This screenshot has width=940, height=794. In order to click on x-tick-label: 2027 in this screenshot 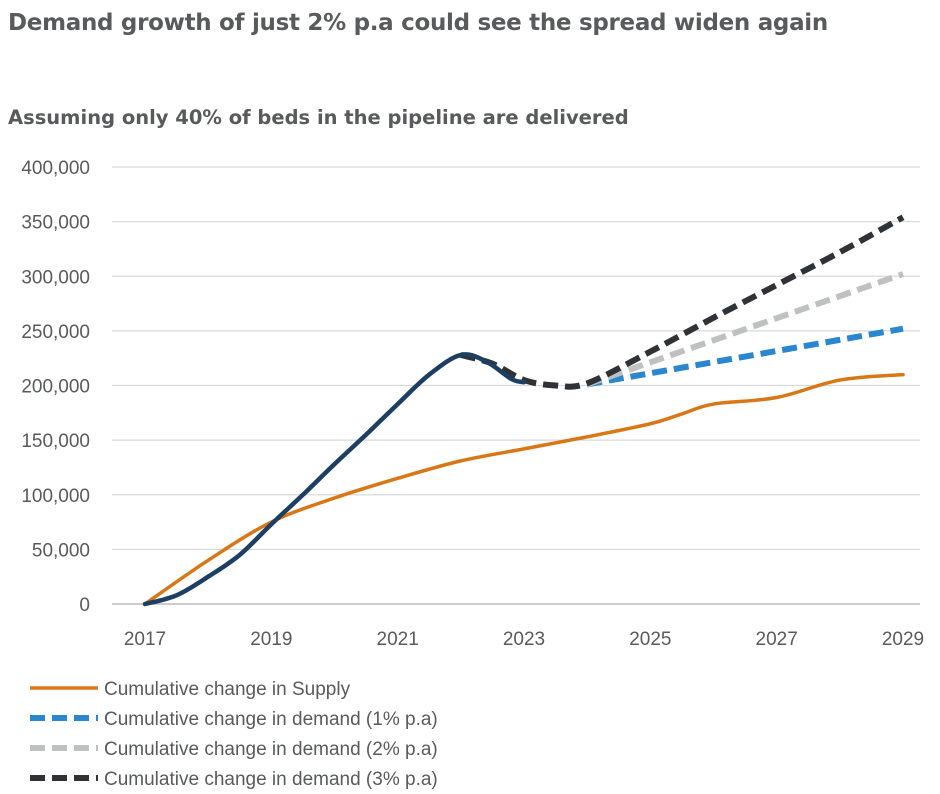, I will do `click(777, 639)`.